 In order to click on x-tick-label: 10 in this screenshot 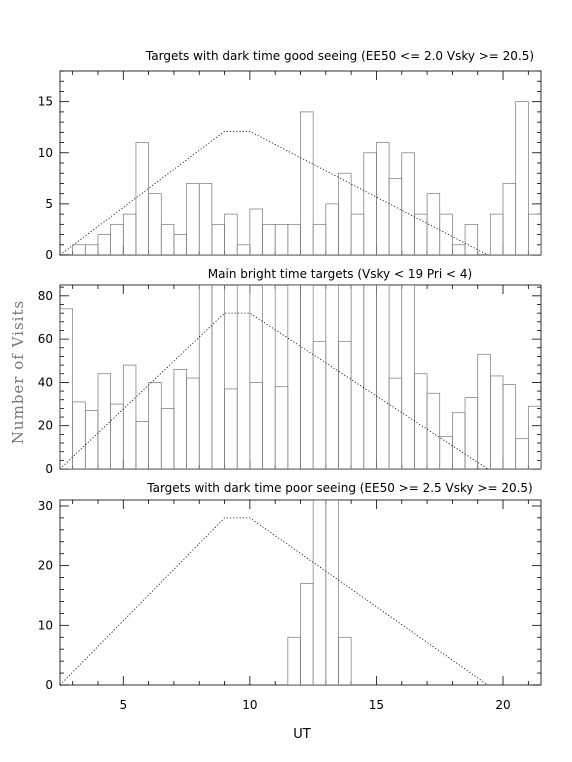, I will do `click(249, 705)`.